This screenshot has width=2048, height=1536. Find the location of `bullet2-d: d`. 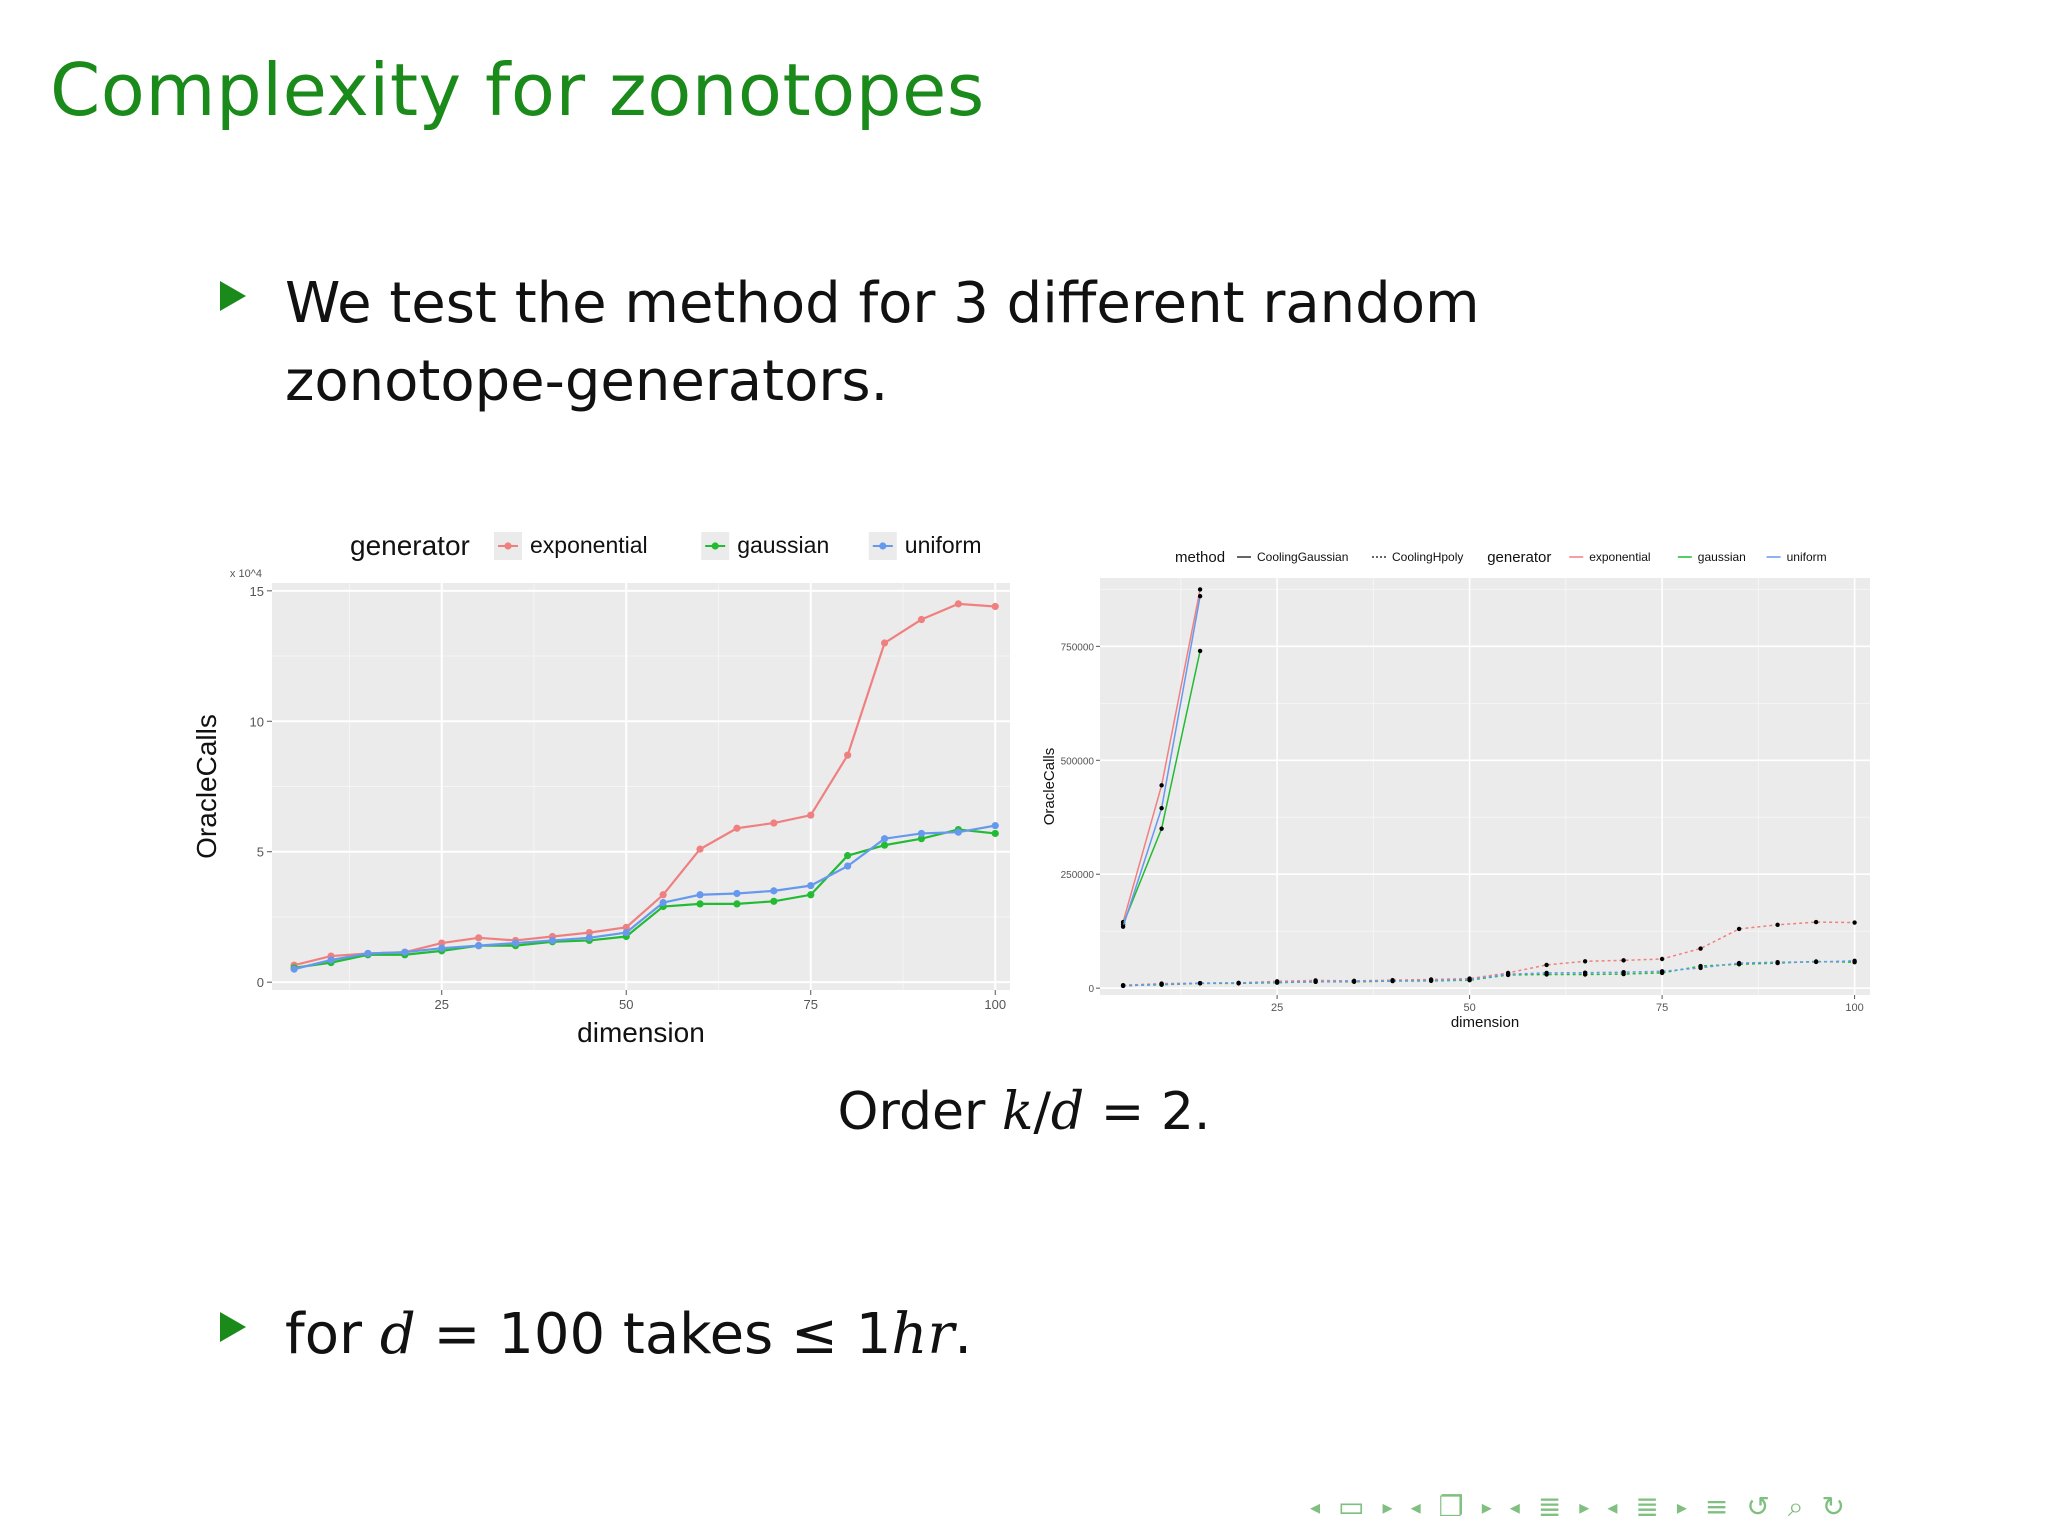

bullet2-d: d is located at coordinates (397, 1334).